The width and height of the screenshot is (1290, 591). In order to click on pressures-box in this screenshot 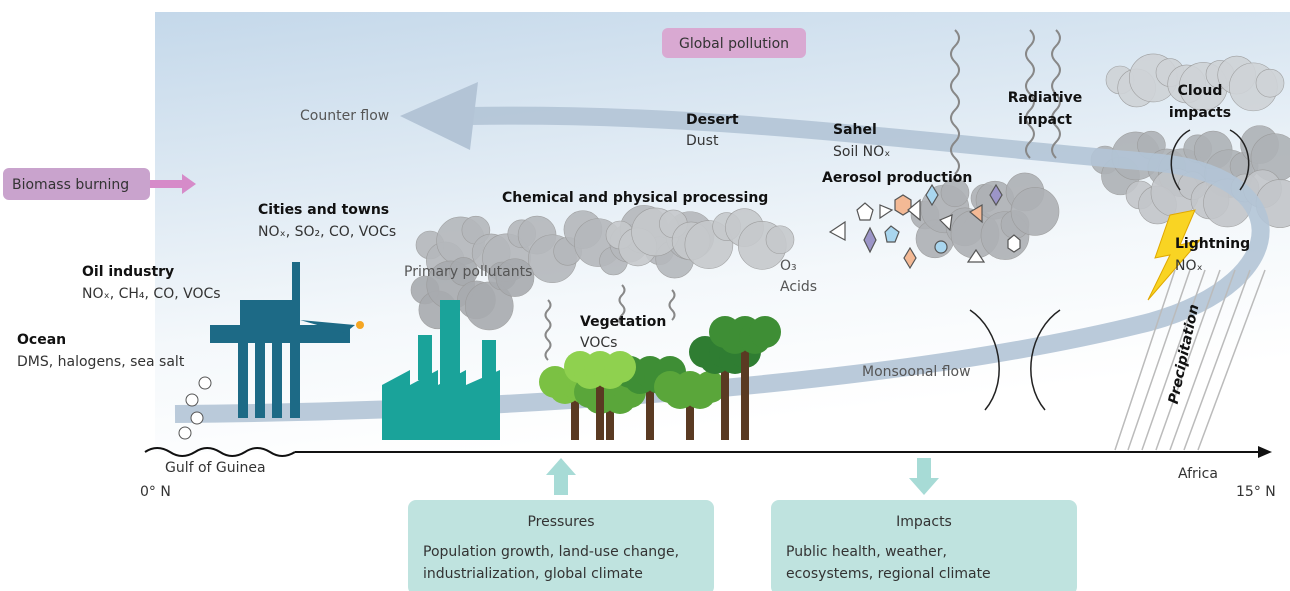, I will do `click(561, 545)`.